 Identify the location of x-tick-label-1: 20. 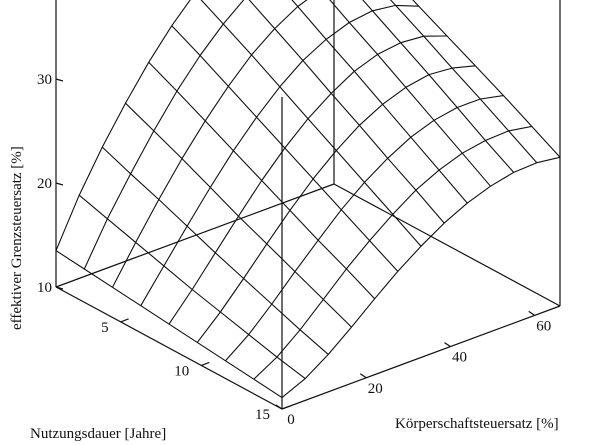
(375, 389).